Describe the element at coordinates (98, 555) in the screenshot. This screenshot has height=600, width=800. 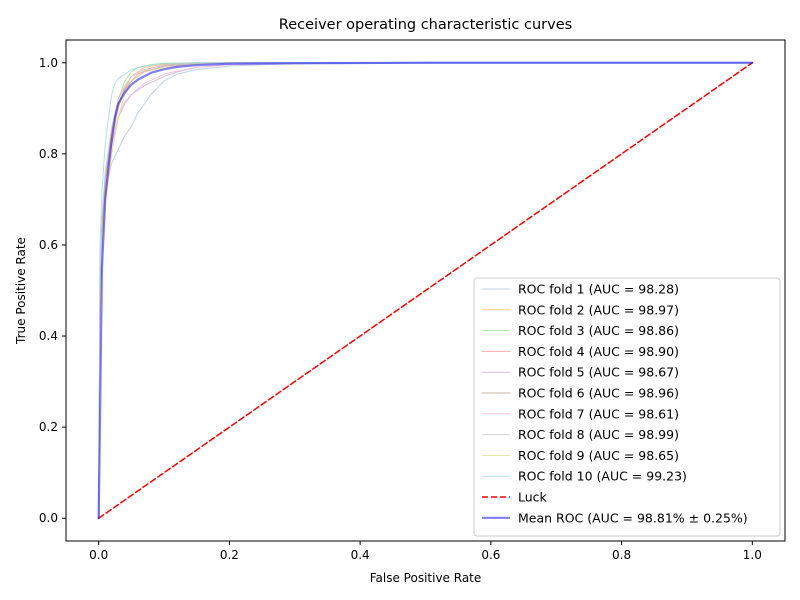
I see `x-tick-label: 0.0` at that location.